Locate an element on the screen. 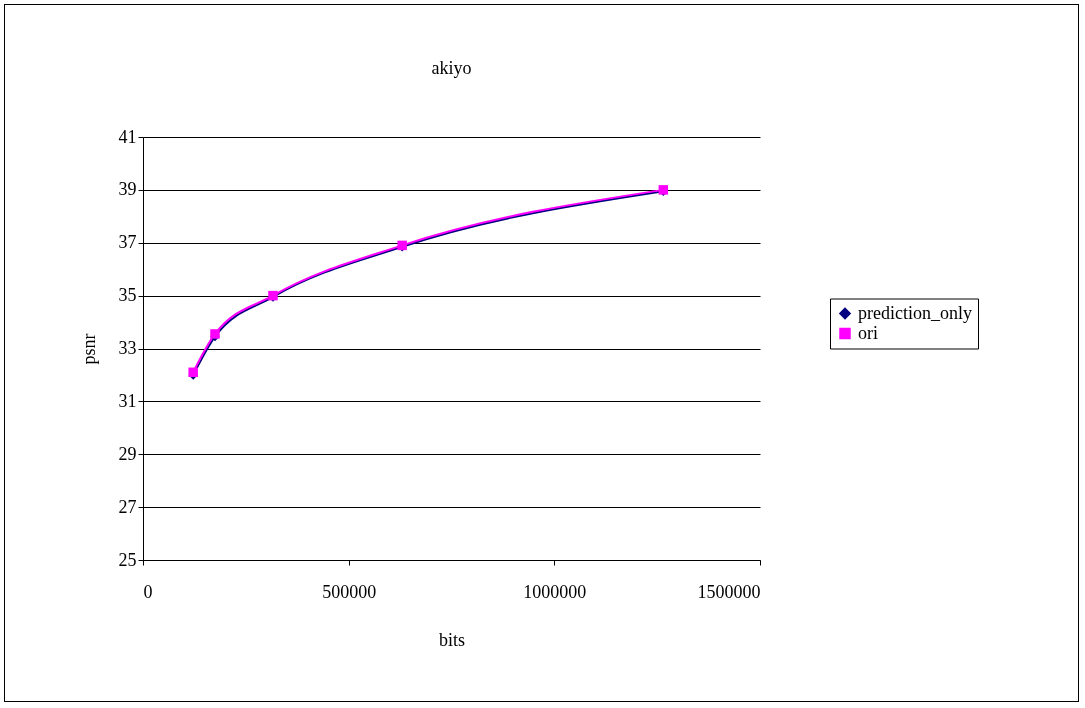  x-tick-label: 0 is located at coordinates (148, 591).